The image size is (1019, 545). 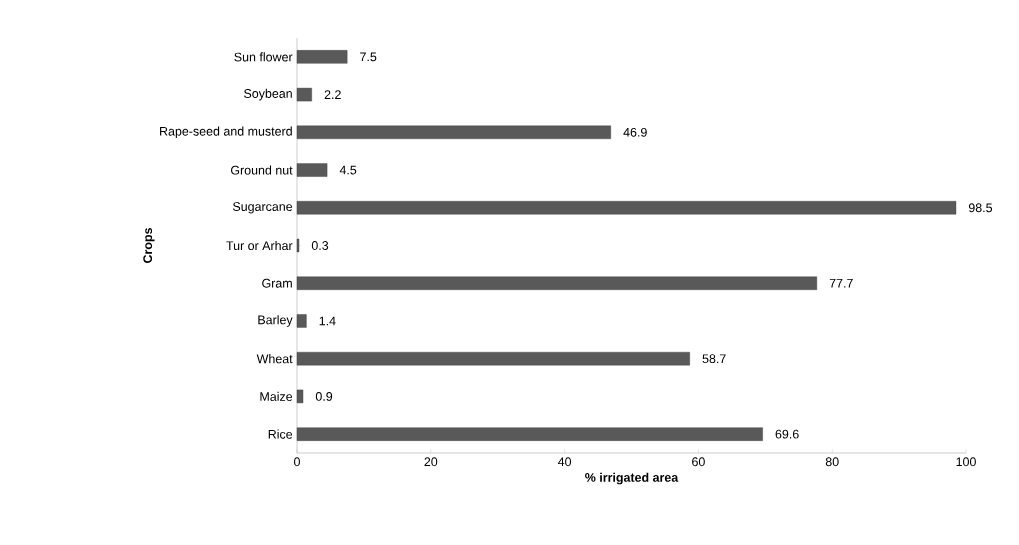 What do you see at coordinates (275, 321) in the screenshot?
I see `y-tick-label: Barley` at bounding box center [275, 321].